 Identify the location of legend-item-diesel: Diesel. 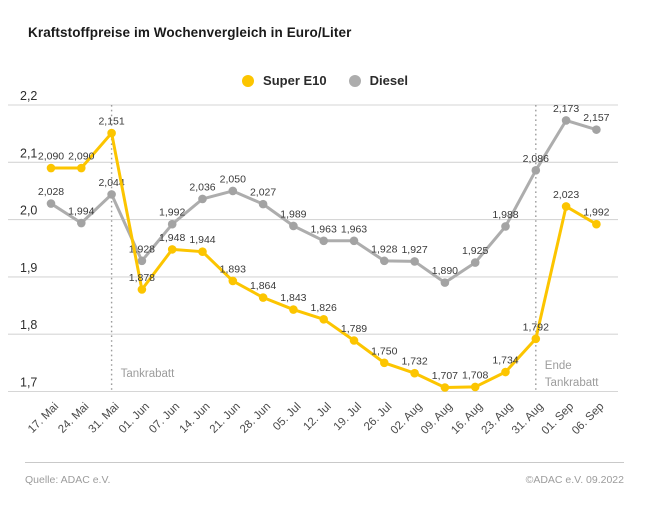
(378, 80).